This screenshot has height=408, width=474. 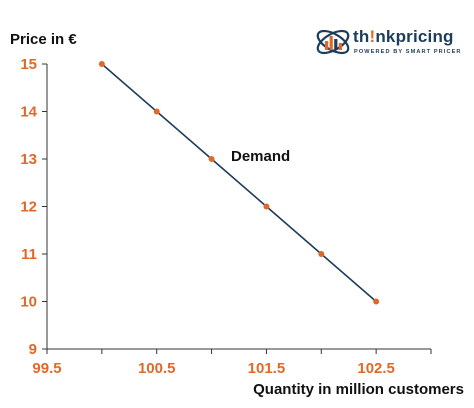 What do you see at coordinates (372, 36) in the screenshot?
I see `logo-name-accent: !` at bounding box center [372, 36].